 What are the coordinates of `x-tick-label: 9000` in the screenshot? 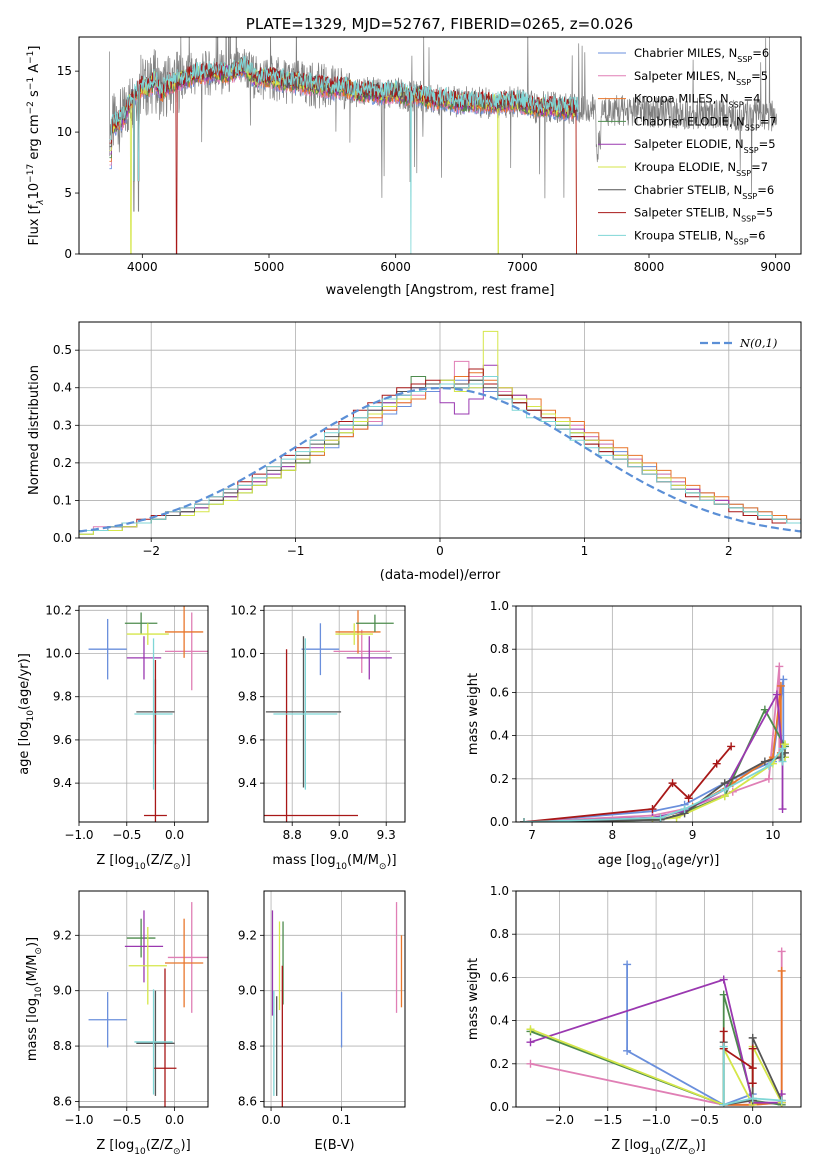 It's located at (775, 267).